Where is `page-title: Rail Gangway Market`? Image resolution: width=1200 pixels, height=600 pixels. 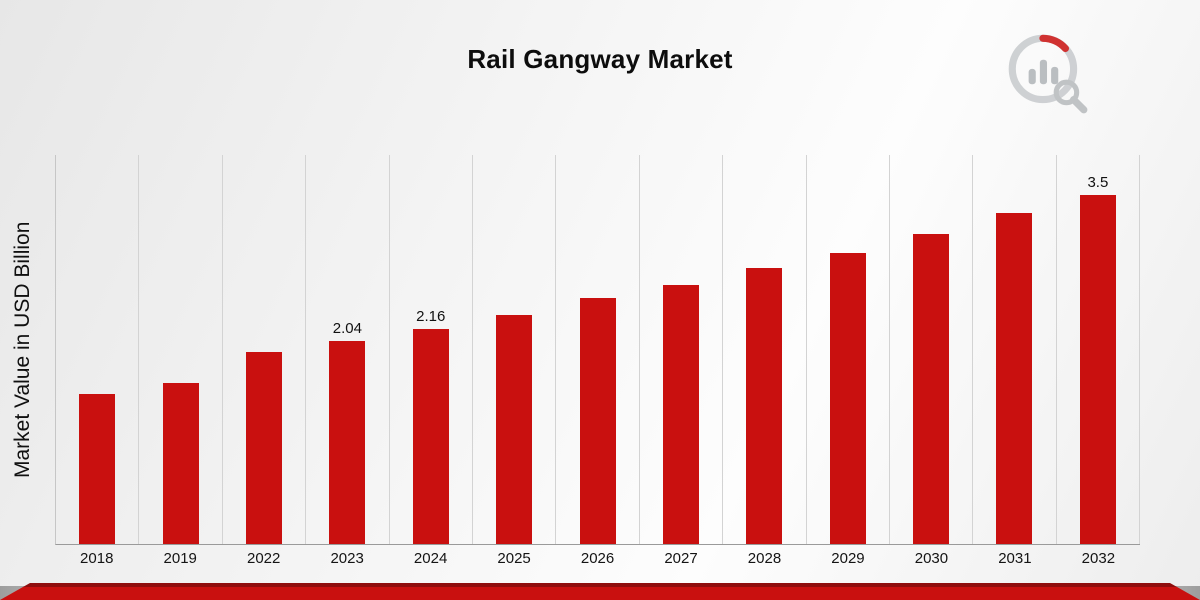 page-title: Rail Gangway Market is located at coordinates (600, 59).